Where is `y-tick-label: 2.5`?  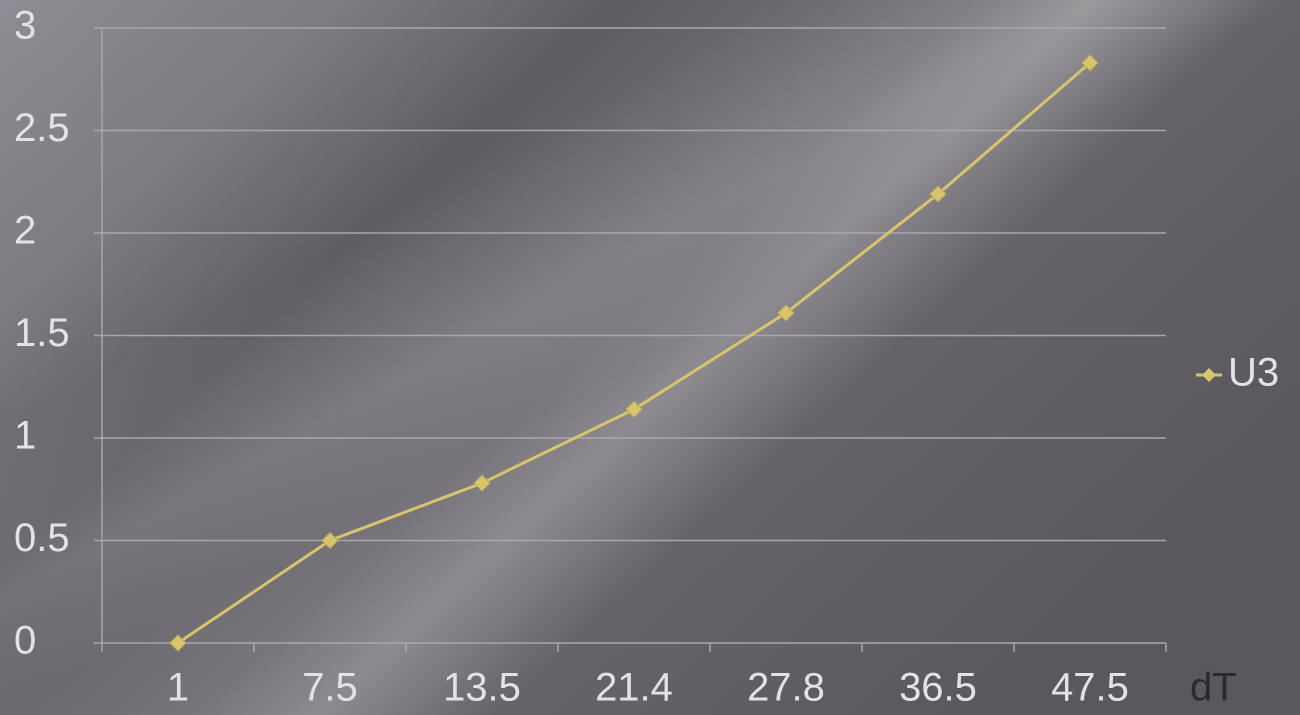 y-tick-label: 2.5 is located at coordinates (42, 128).